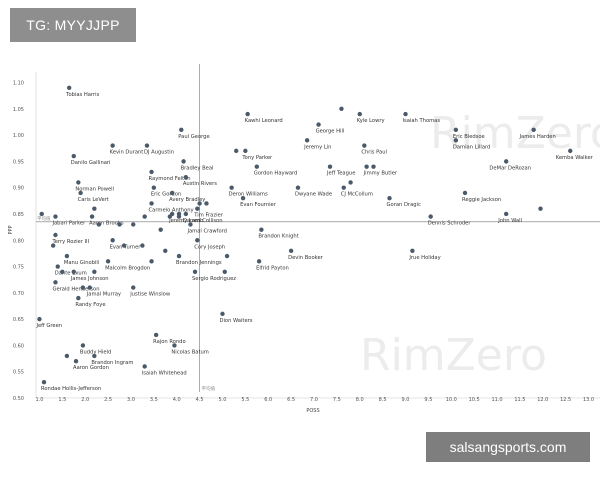  I want to click on point-label: Kyle Lowry, so click(371, 121).